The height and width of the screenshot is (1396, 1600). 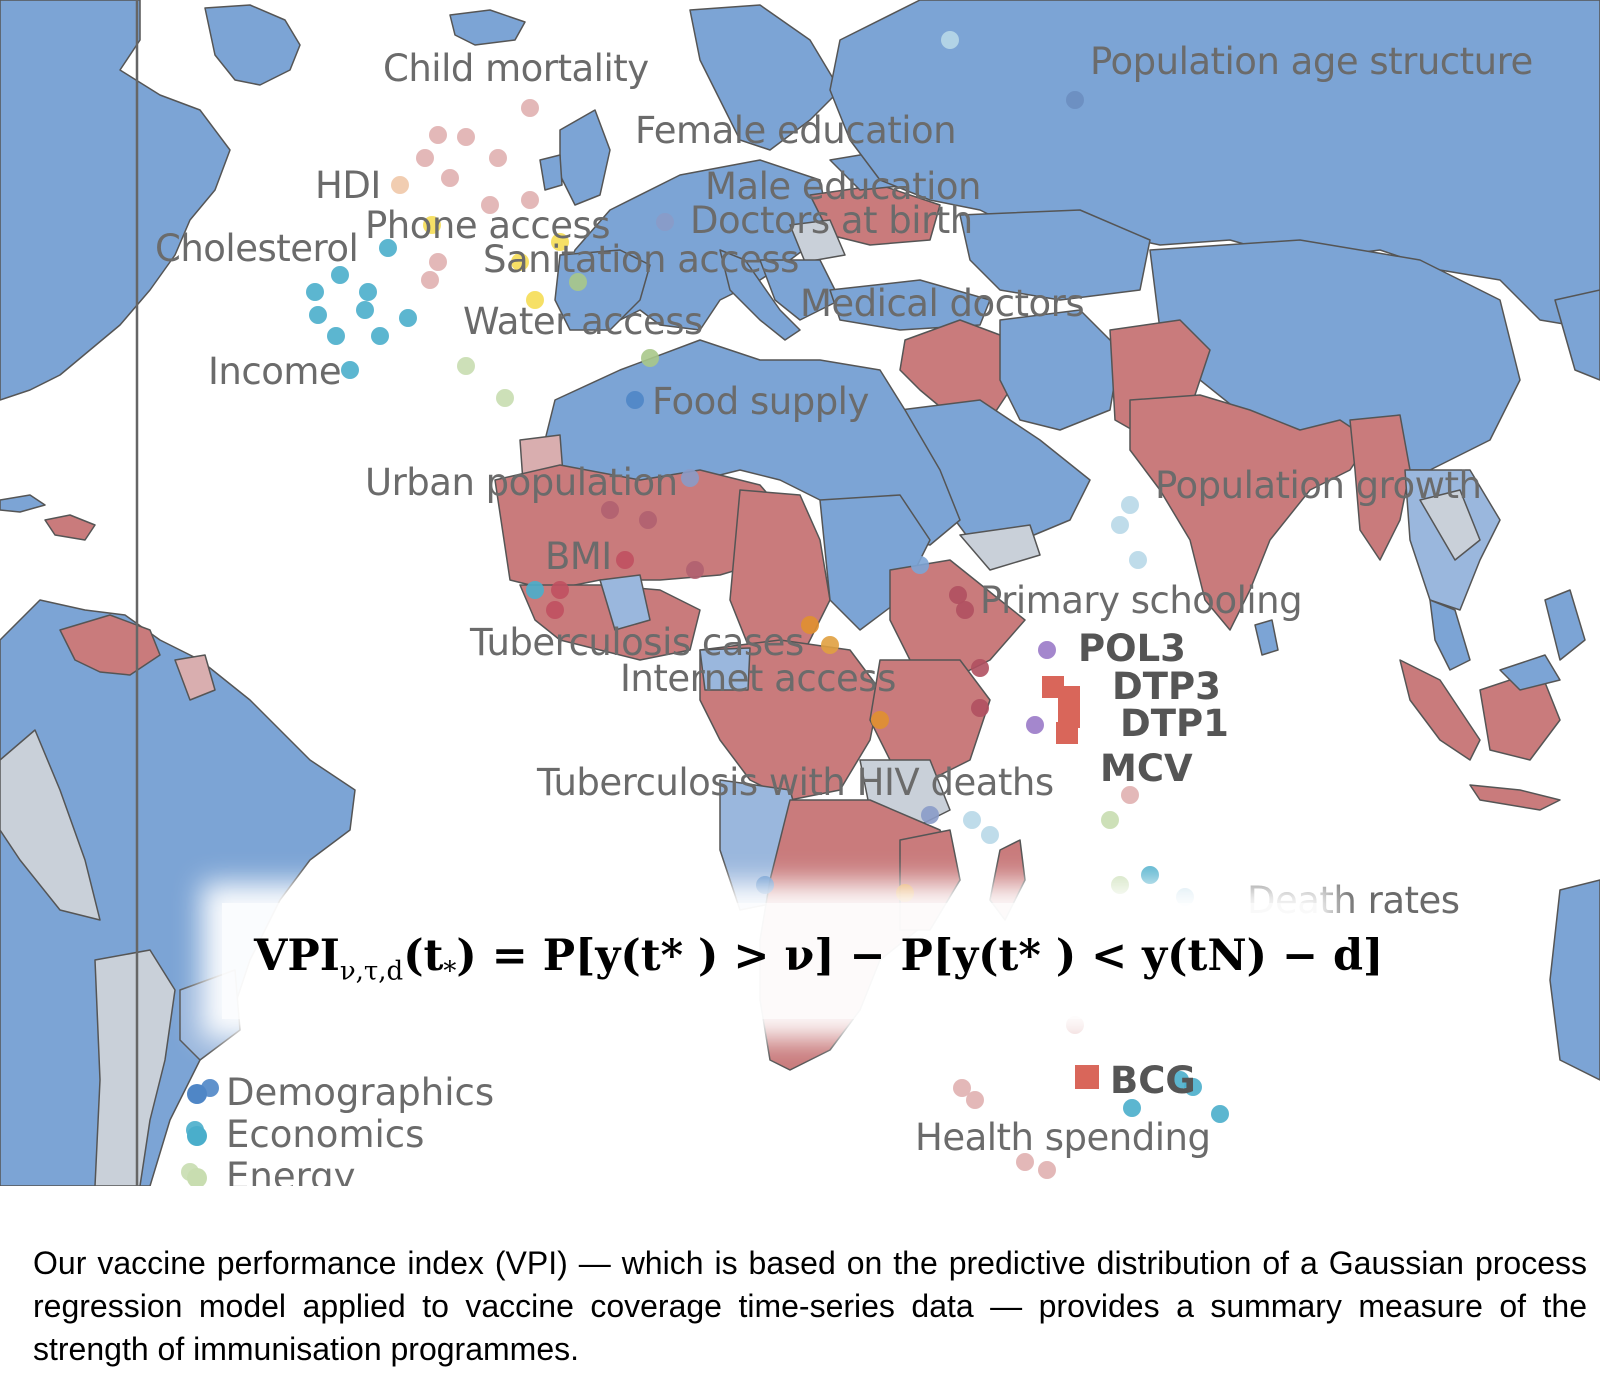 What do you see at coordinates (521, 482) in the screenshot?
I see `label-urban-population: Urban population` at bounding box center [521, 482].